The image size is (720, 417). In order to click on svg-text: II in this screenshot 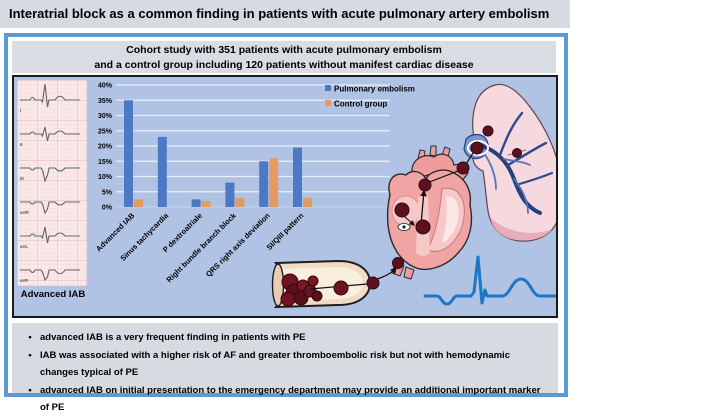, I will do `click(21, 144)`.